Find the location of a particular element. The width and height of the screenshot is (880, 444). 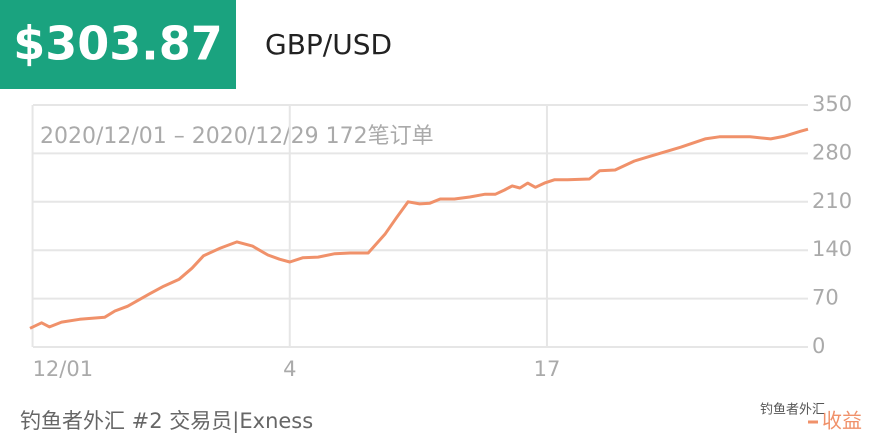

price-badge is located at coordinates (118, 44).